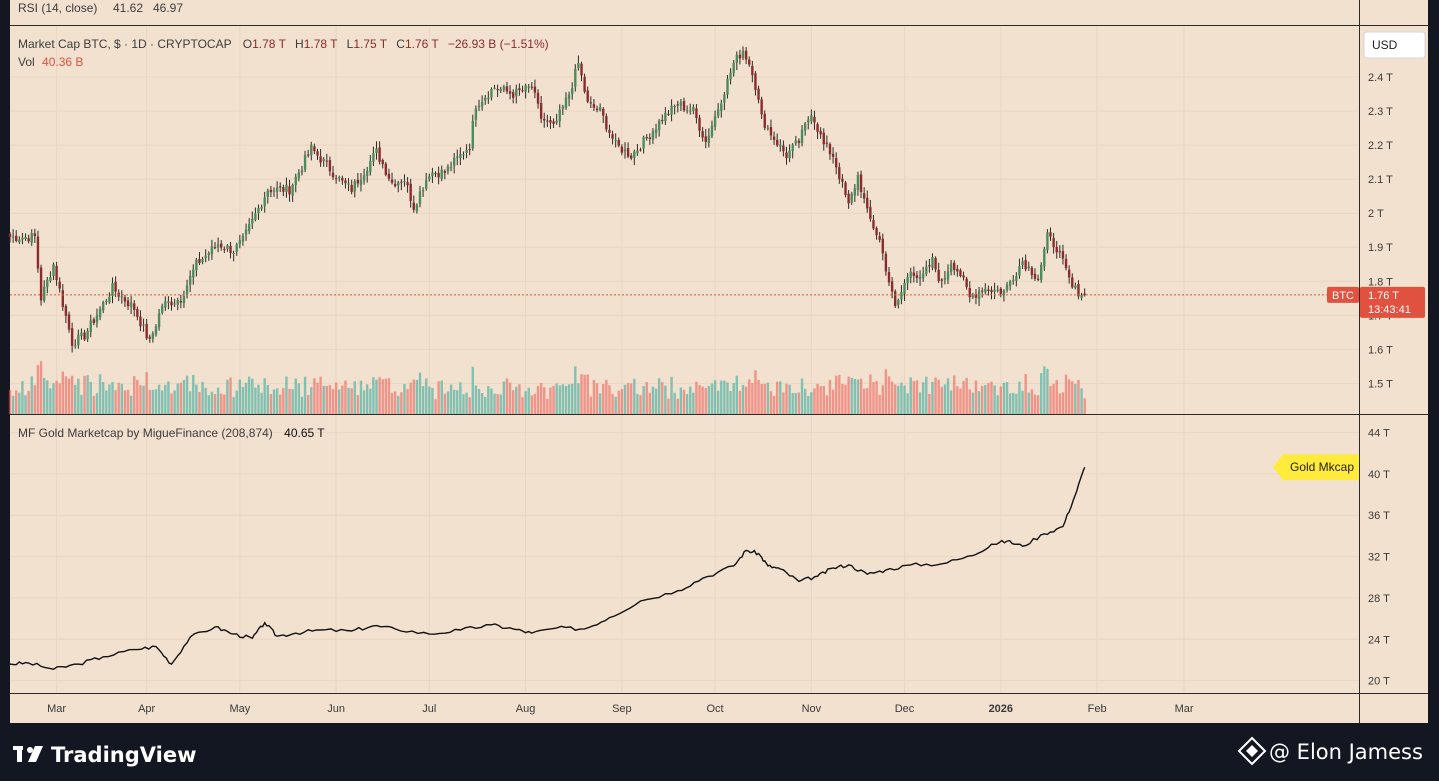 Image resolution: width=1439 pixels, height=781 pixels. I want to click on time-axis: Mar Apr May Jun Jul Aug Sep Oct Nov Dec 2026 Feb Mar, so click(620, 709).